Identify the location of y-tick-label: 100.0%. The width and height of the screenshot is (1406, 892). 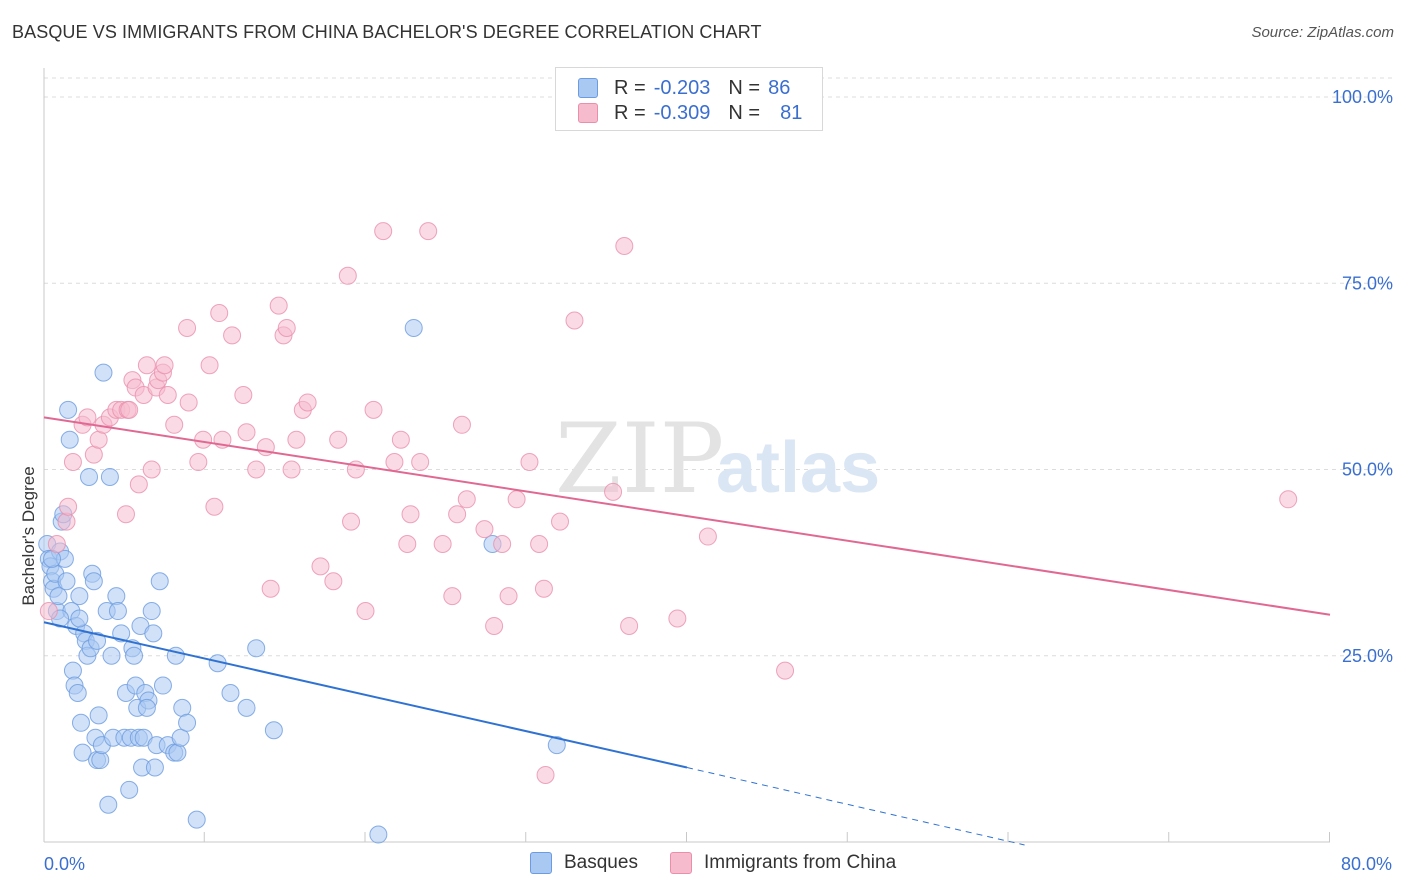
(1362, 97).